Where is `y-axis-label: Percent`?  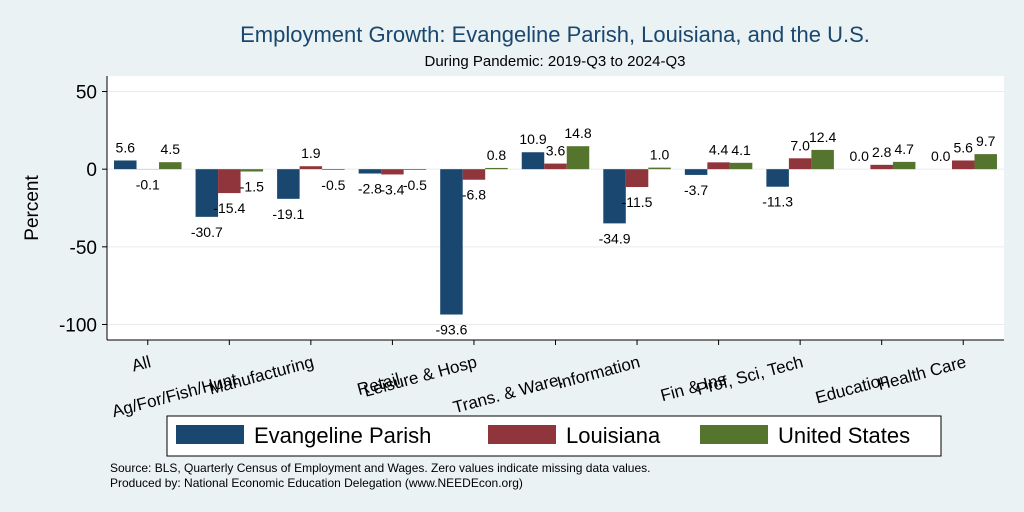
y-axis-label: Percent is located at coordinates (32, 208).